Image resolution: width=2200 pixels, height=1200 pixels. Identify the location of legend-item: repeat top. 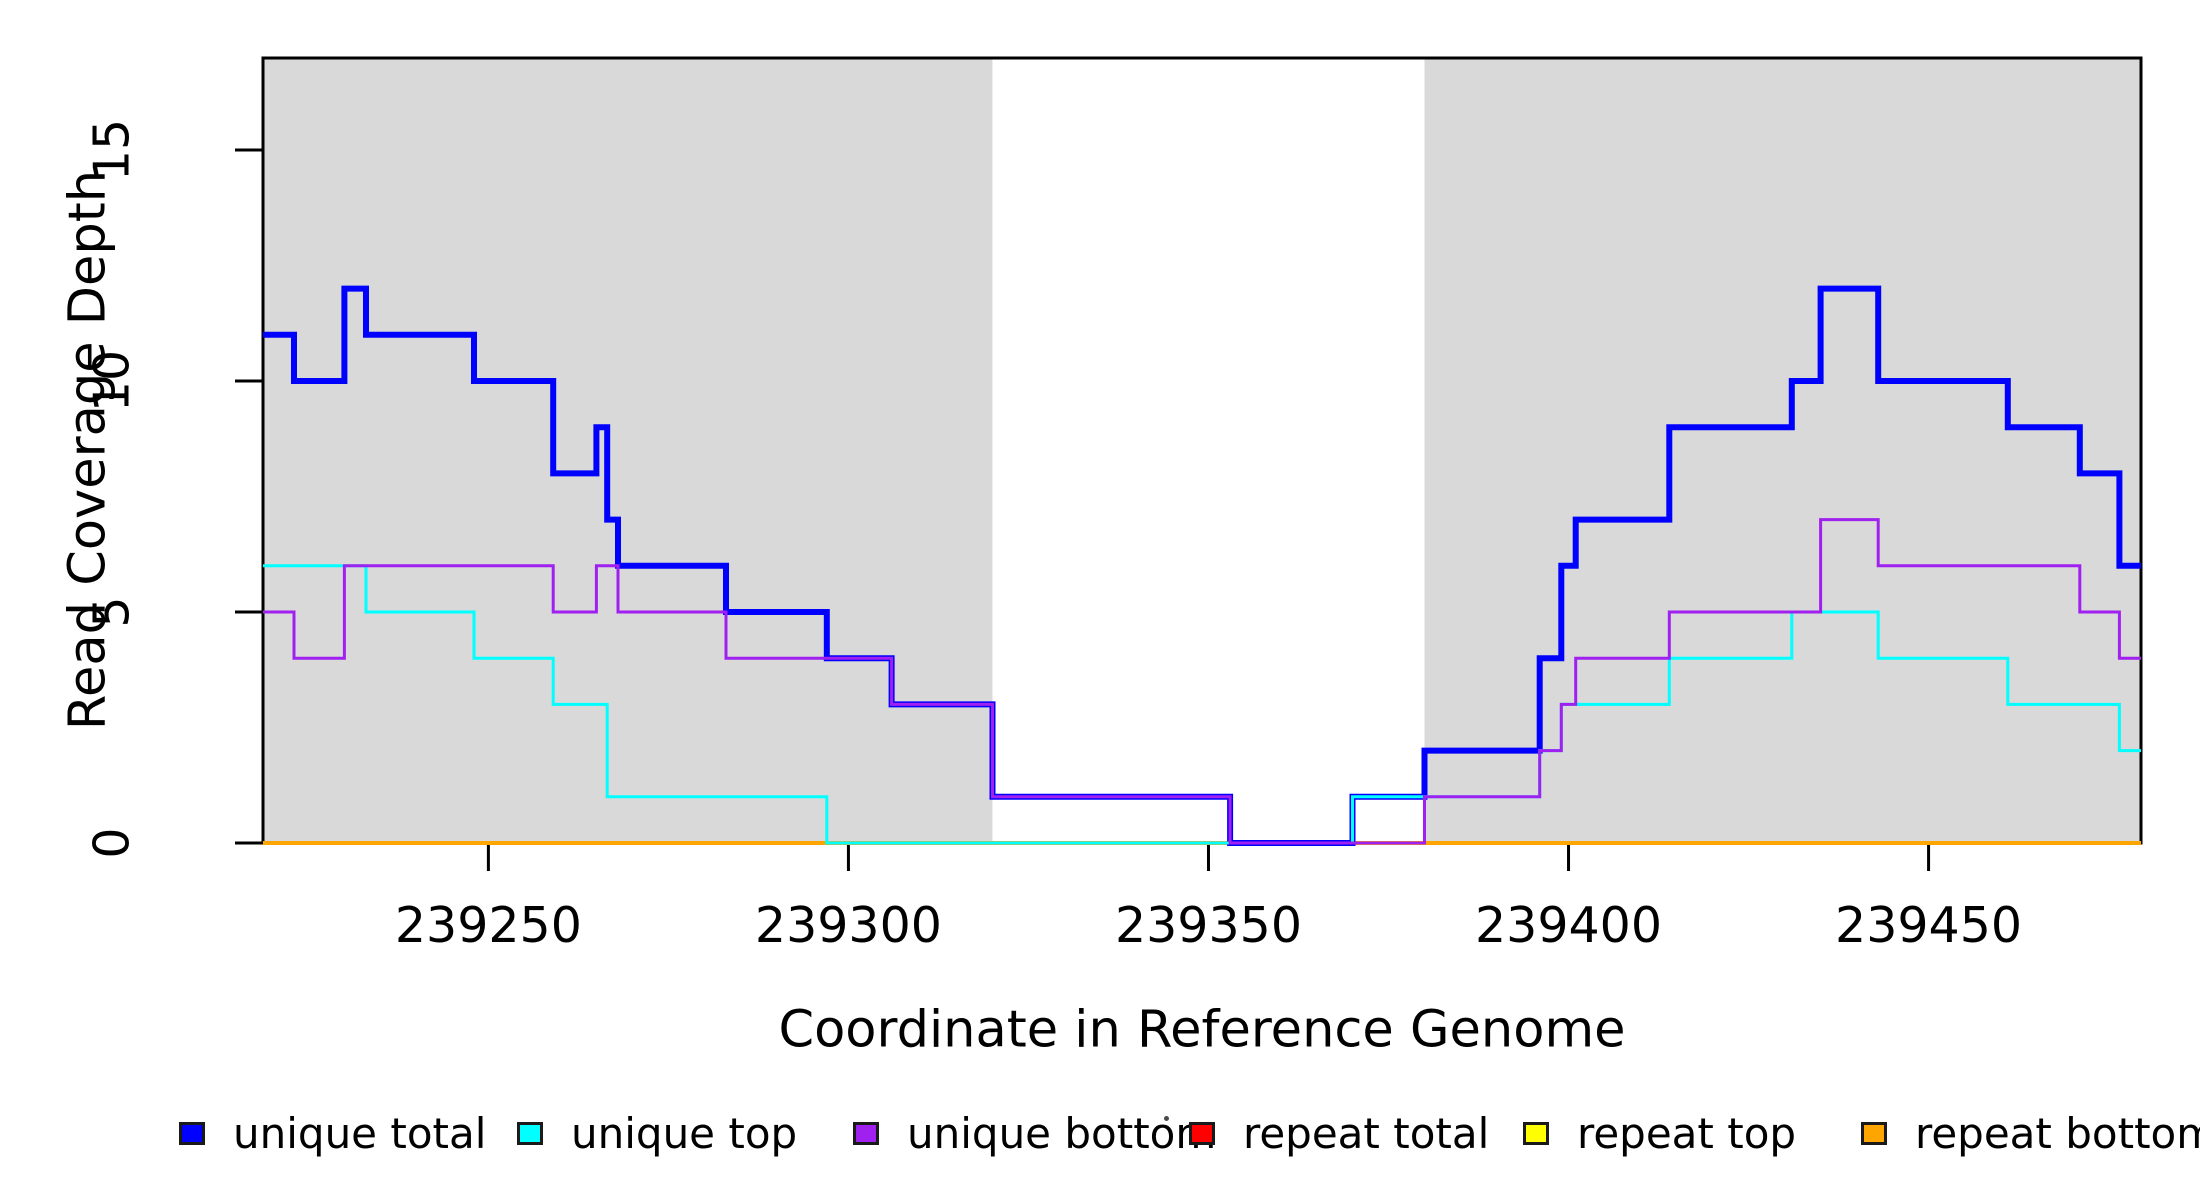
(1660, 1133).